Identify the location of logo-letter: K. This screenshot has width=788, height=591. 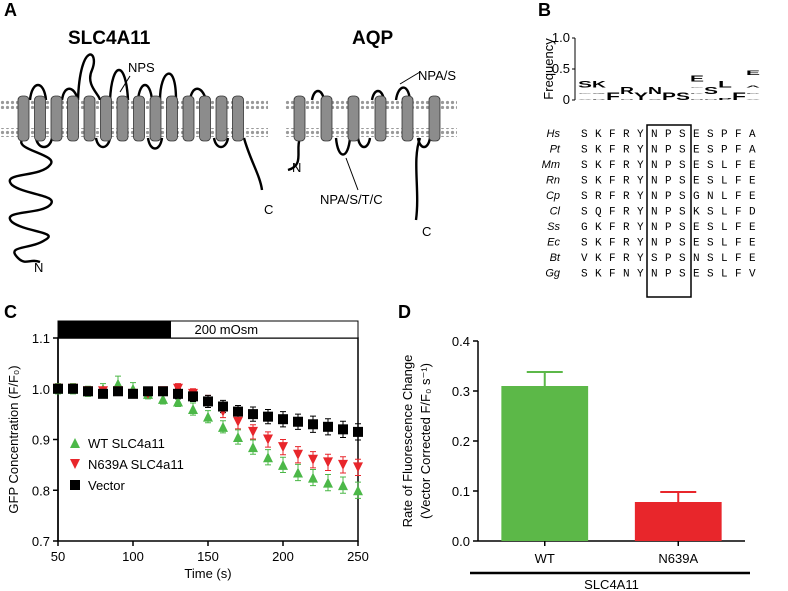
(599, 85).